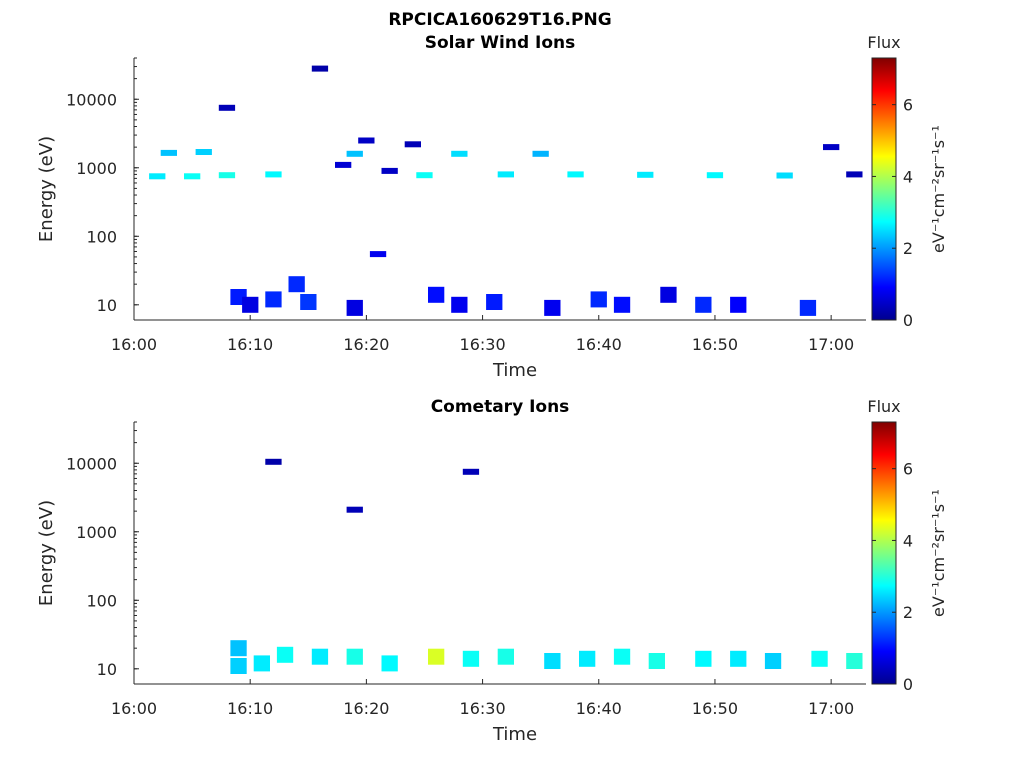  What do you see at coordinates (715, 708) in the screenshot?
I see `x-tick-label: 16:50` at bounding box center [715, 708].